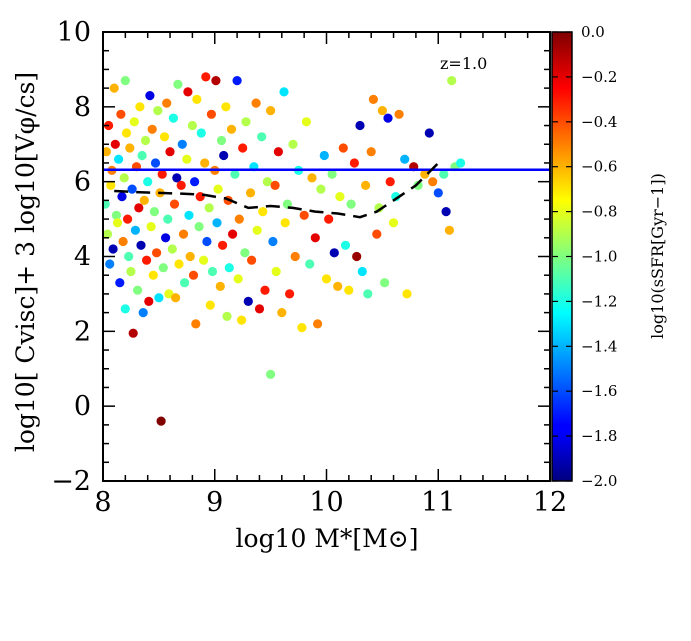 The height and width of the screenshot is (641, 691). Describe the element at coordinates (25, 262) in the screenshot. I see `y-axis-title: log10[ Cvisc]+ 3 log10[Vφ/cs]` at that location.